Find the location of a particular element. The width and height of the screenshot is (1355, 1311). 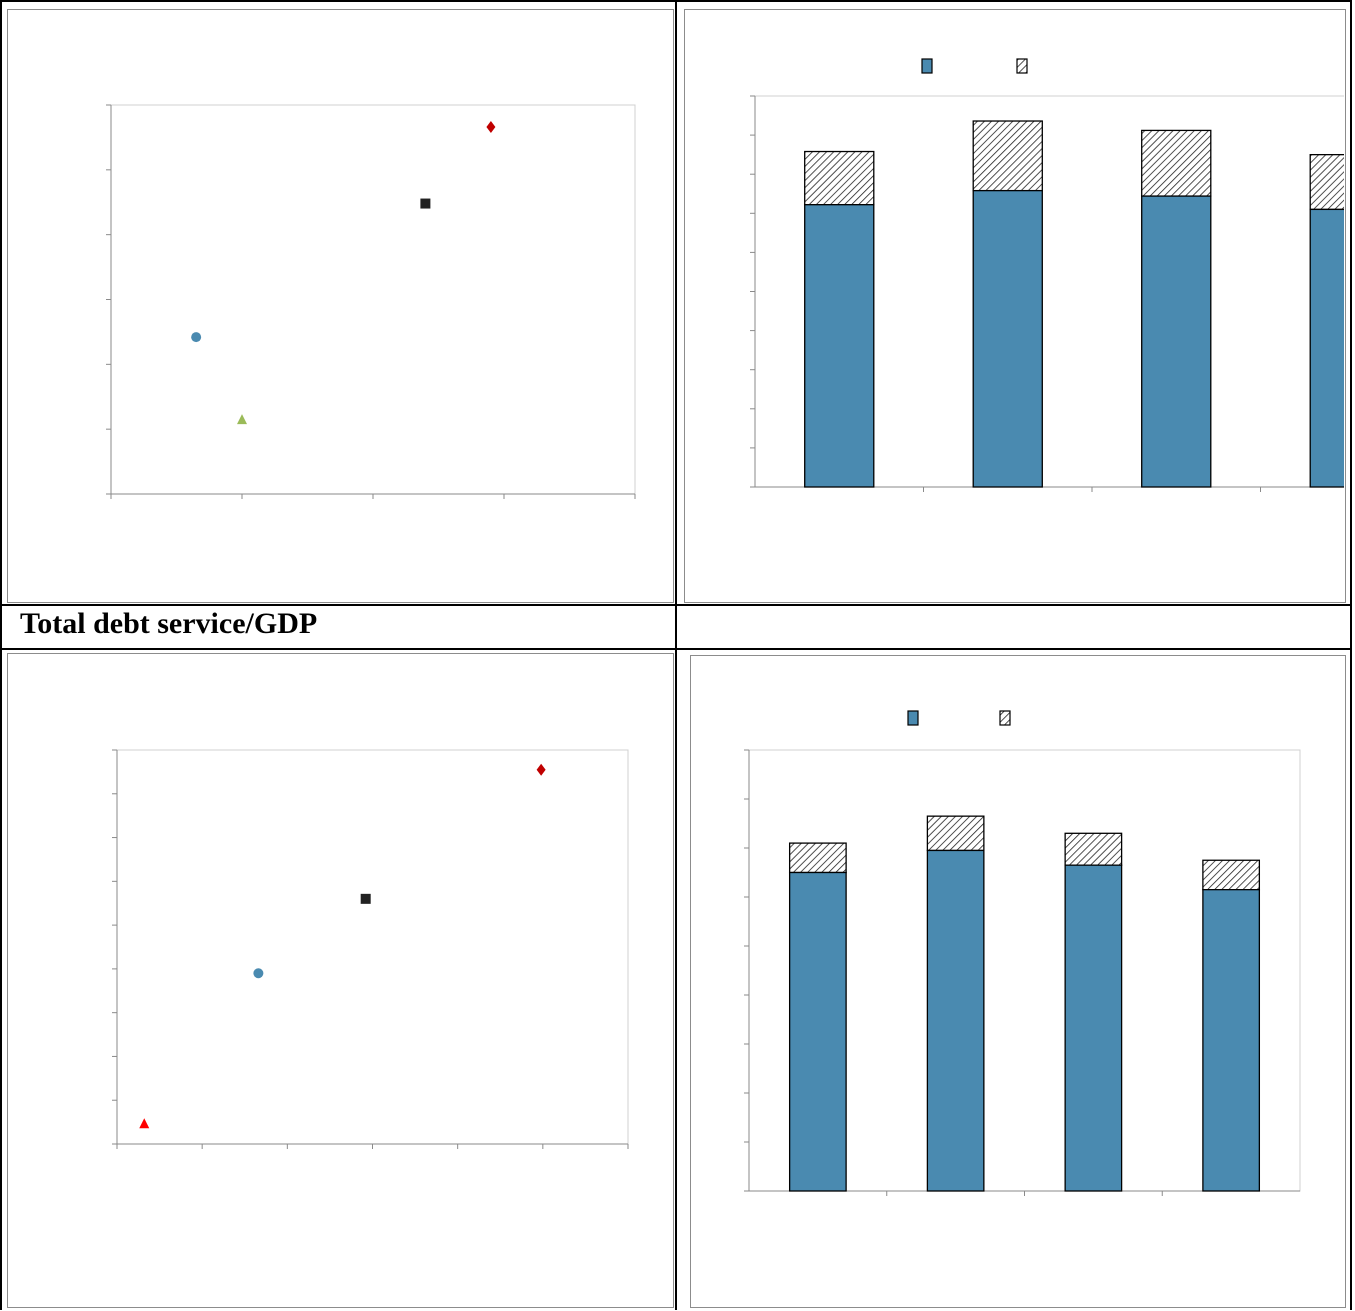

scatter-chart-top-left is located at coordinates (371, 301).